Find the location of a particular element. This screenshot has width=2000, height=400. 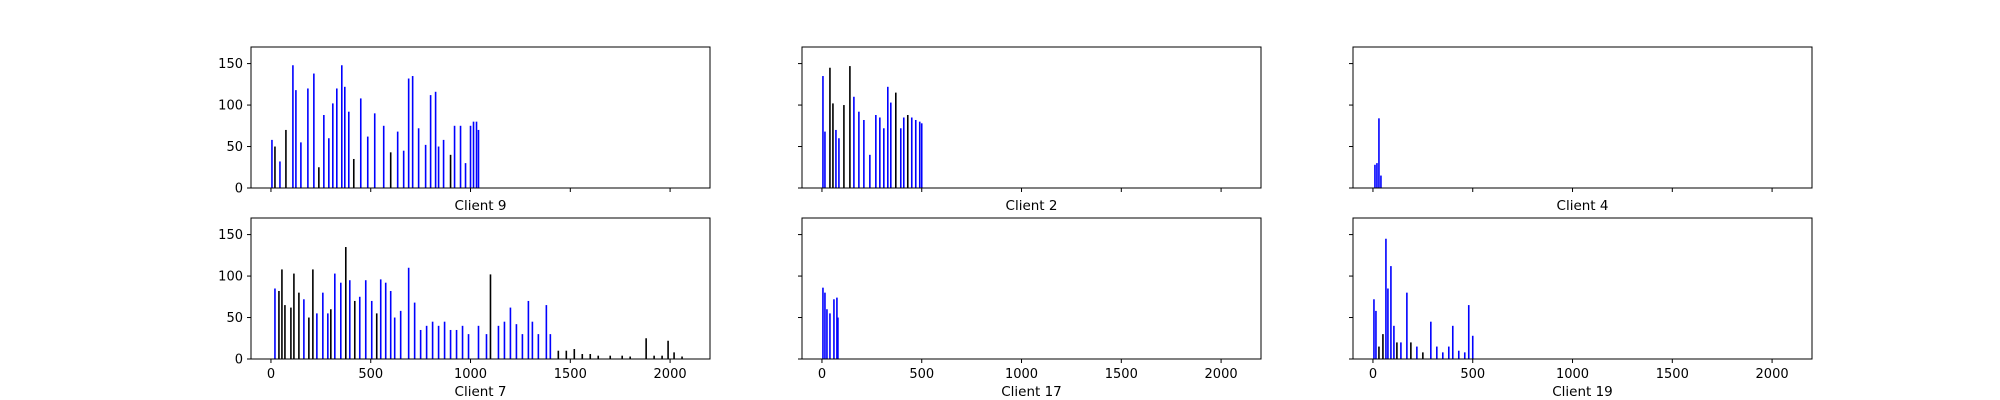

y-tick-label: 0 is located at coordinates (239, 360).